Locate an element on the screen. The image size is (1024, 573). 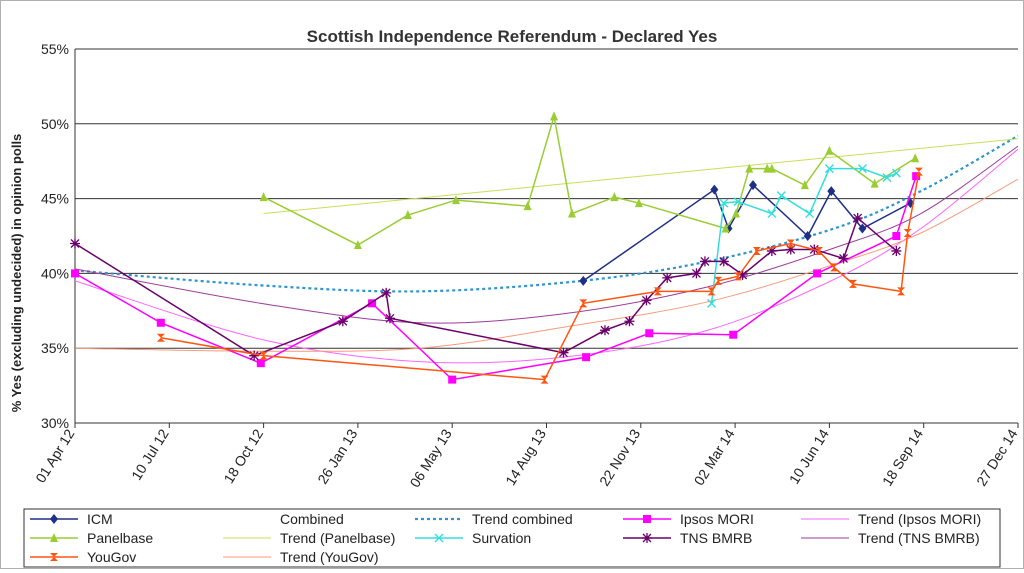
series-line-panelbase is located at coordinates (589, 181).